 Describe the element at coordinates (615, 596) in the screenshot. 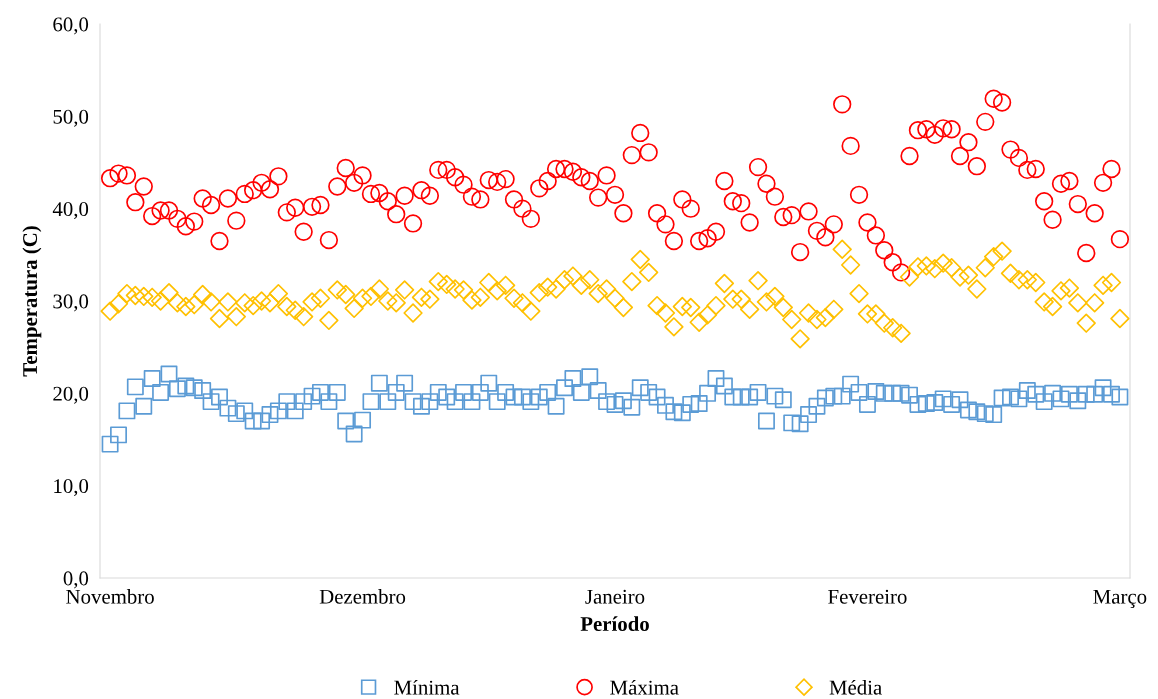

I see `x-tick-label: Janeiro` at that location.